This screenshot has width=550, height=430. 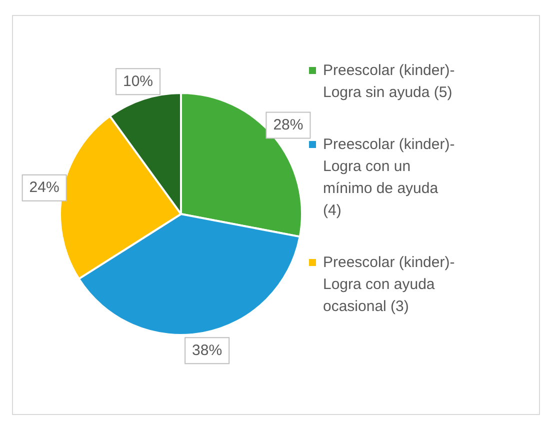 I want to click on legend-label: Preescolar (kinder)-Logra con ayuda ocasional (3), so click(x=389, y=284).